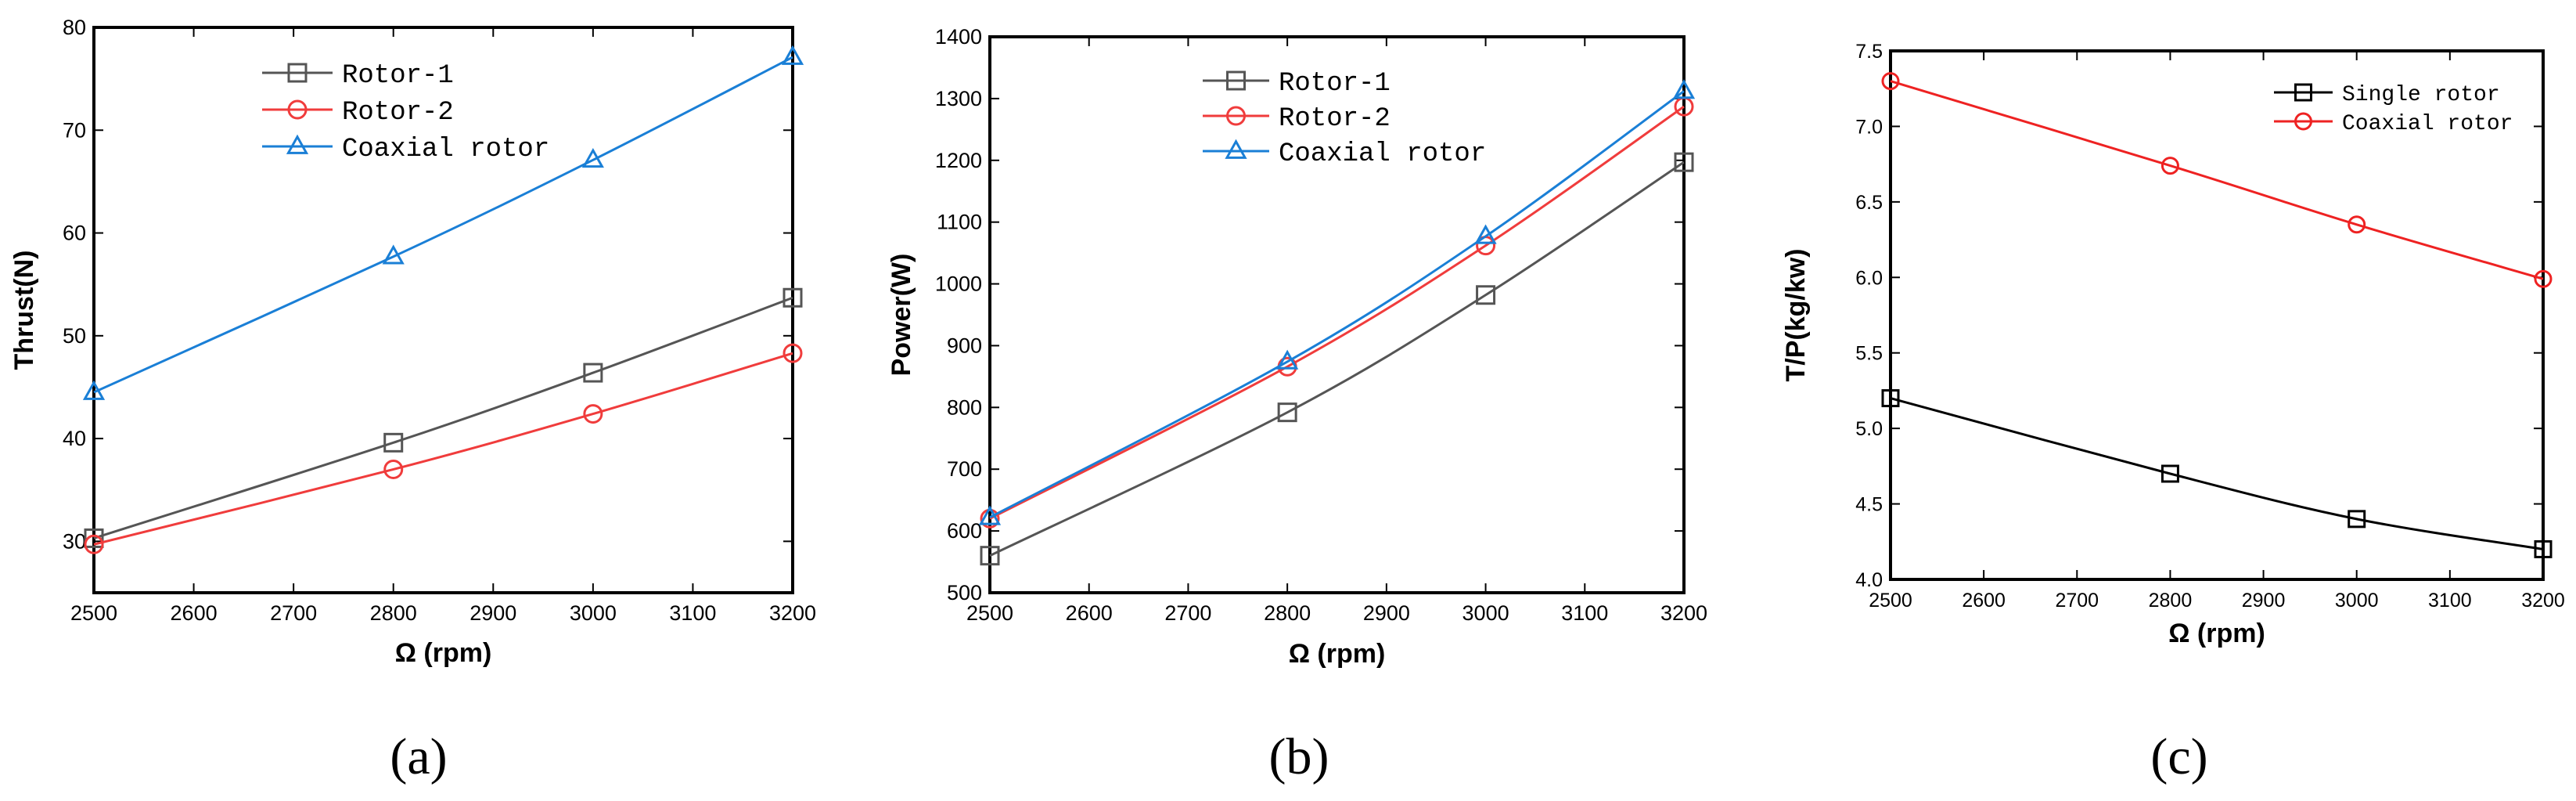 The width and height of the screenshot is (2576, 801). I want to click on chart-a-legend: Rotor-1 Rotor-2 Coaxial rotor, so click(406, 112).